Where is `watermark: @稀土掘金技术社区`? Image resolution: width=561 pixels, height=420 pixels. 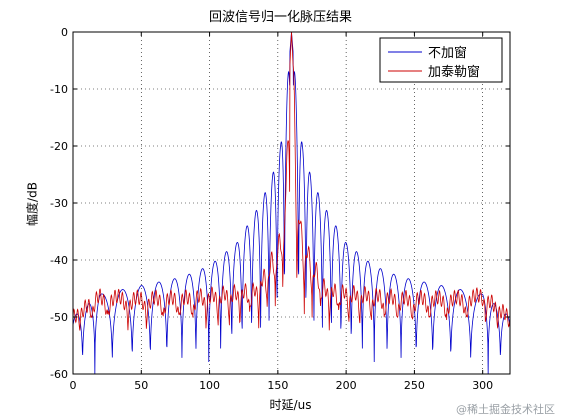 watermark: @稀土掘金技术社区 is located at coordinates (505, 409).